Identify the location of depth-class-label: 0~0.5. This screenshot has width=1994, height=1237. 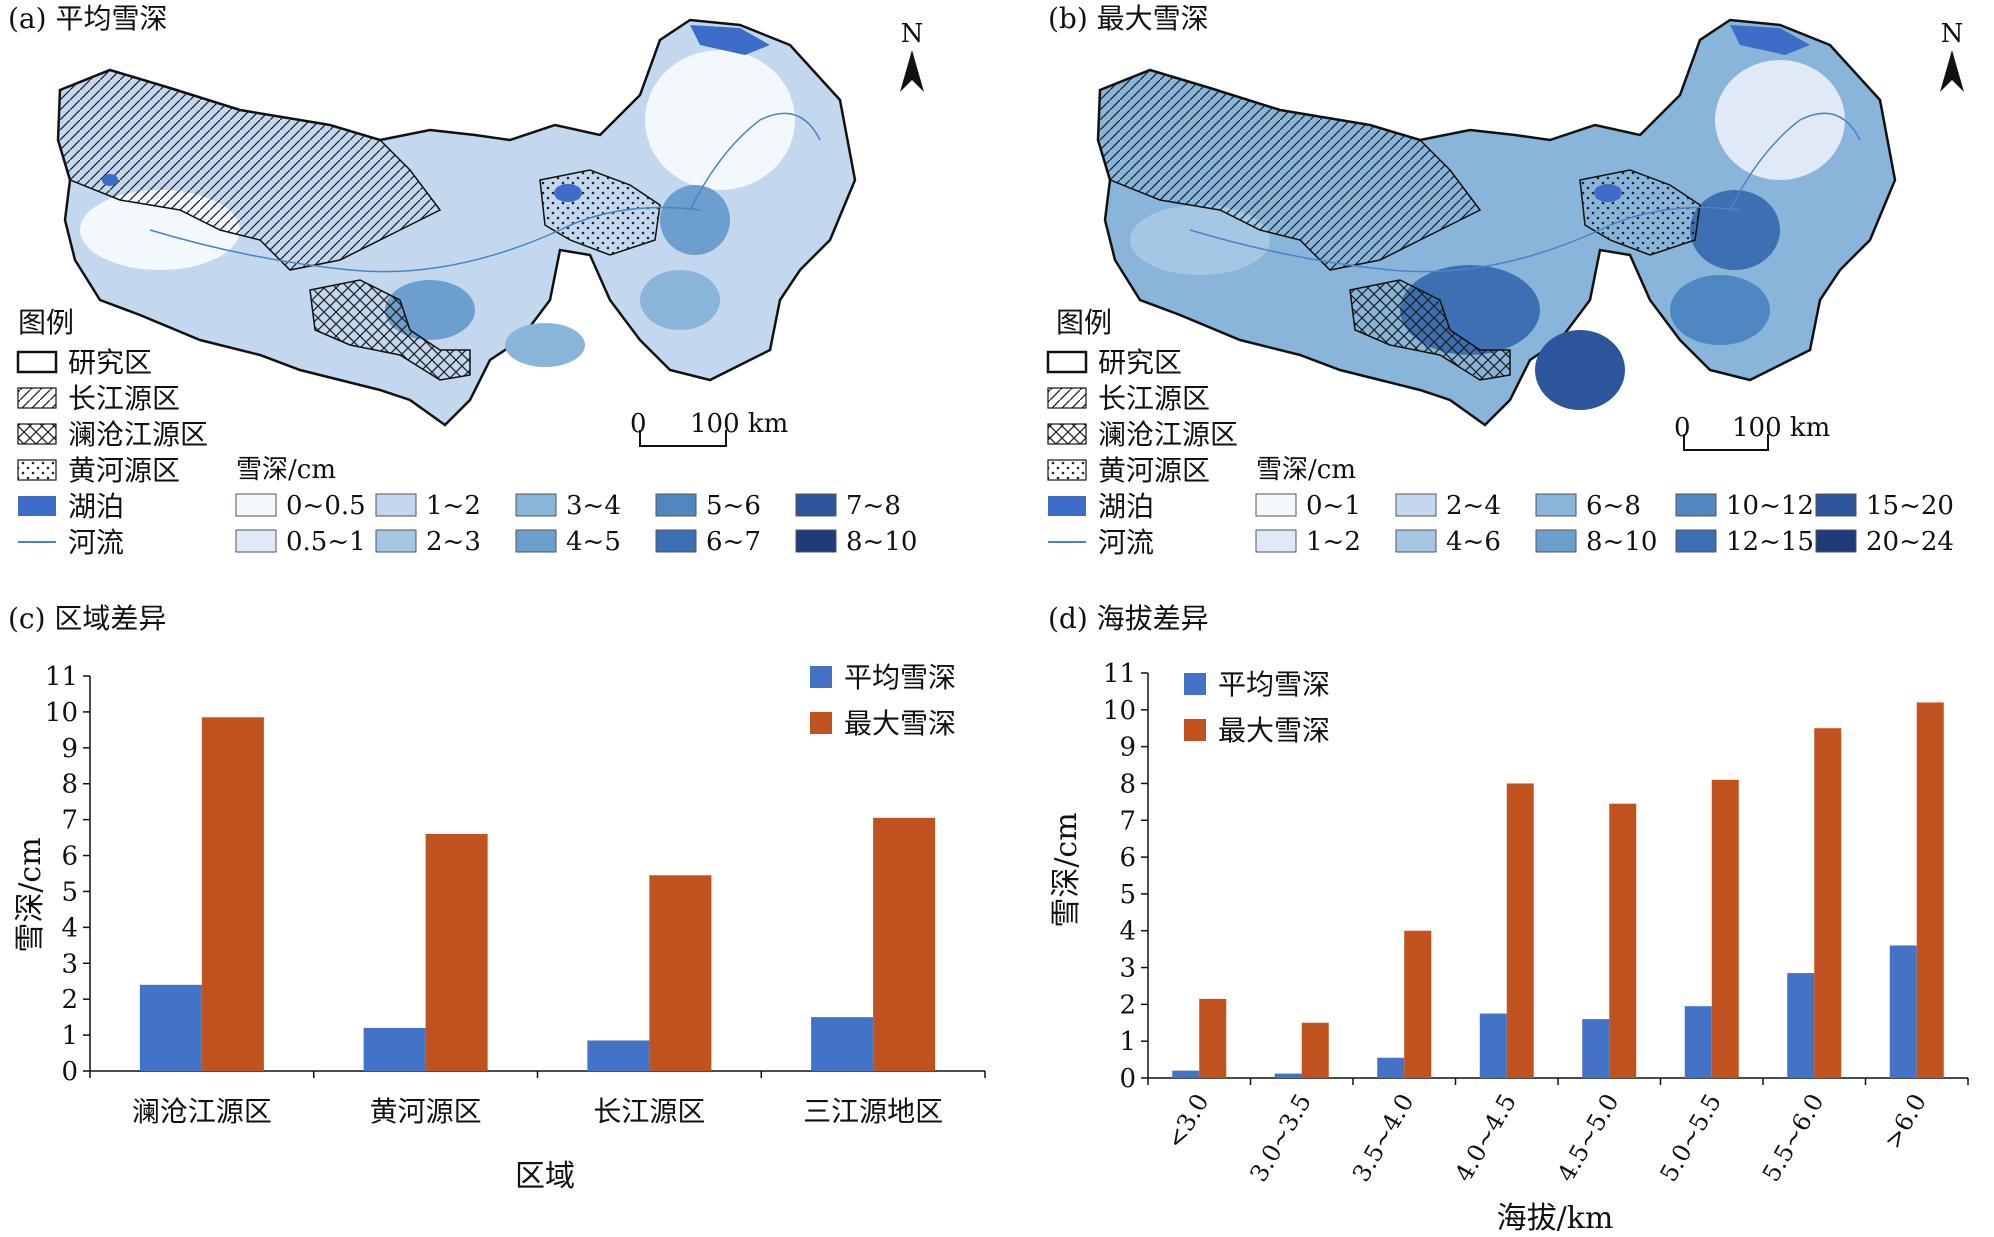
(326, 506).